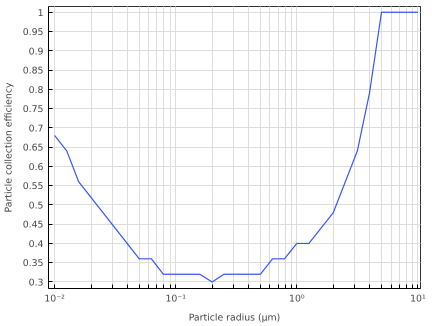 The height and width of the screenshot is (326, 432). I want to click on x-tick-label: 10⁻², so click(55, 299).